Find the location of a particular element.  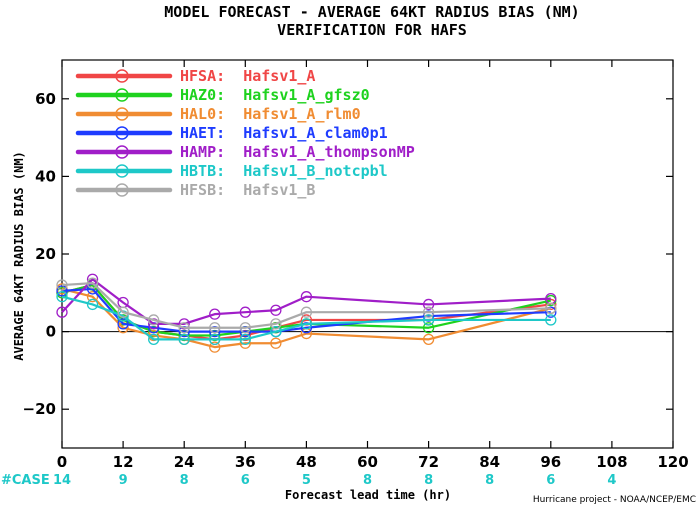

x-tick-label: 120 is located at coordinates (672, 462).